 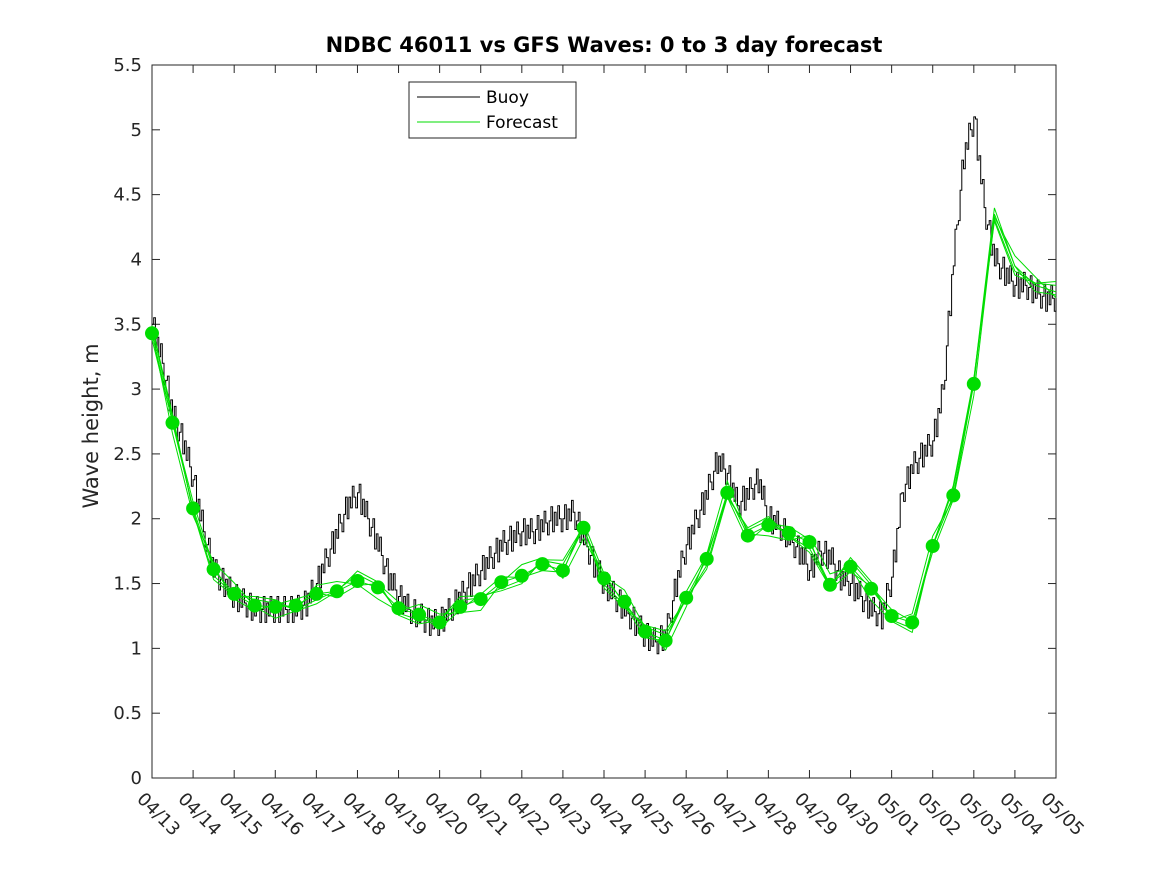 What do you see at coordinates (127, 195) in the screenshot?
I see `y-tick-label: 4.5` at bounding box center [127, 195].